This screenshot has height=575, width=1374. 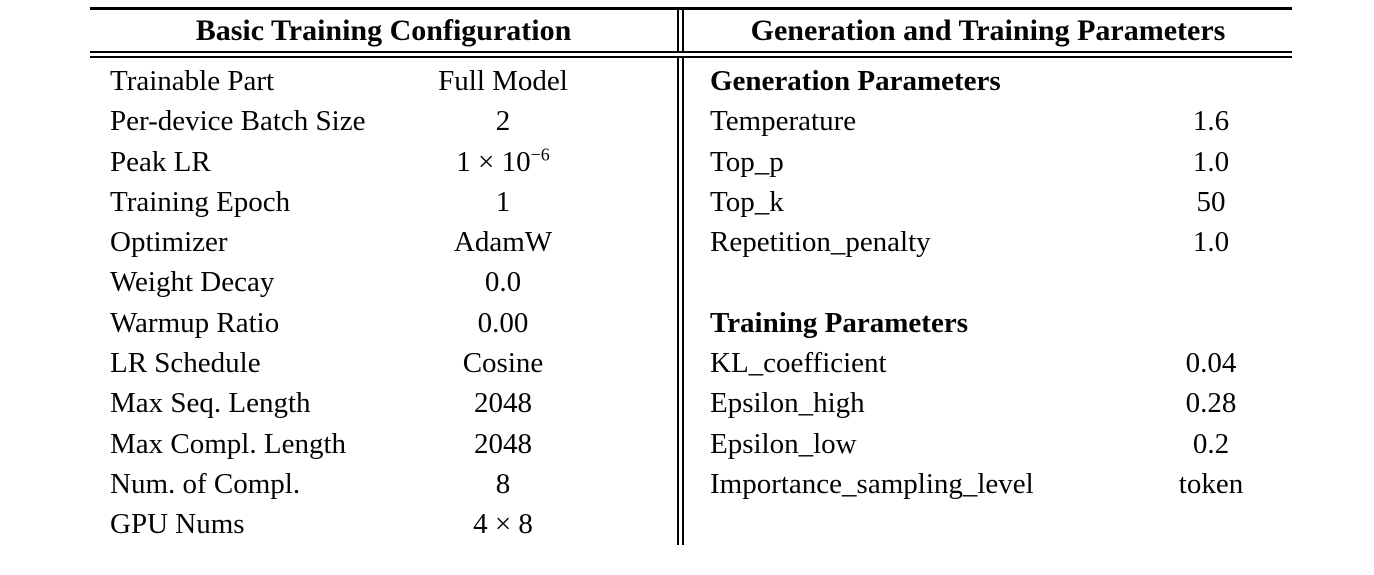 What do you see at coordinates (988, 162) in the screenshot?
I see `table-row: Top_p 1.0` at bounding box center [988, 162].